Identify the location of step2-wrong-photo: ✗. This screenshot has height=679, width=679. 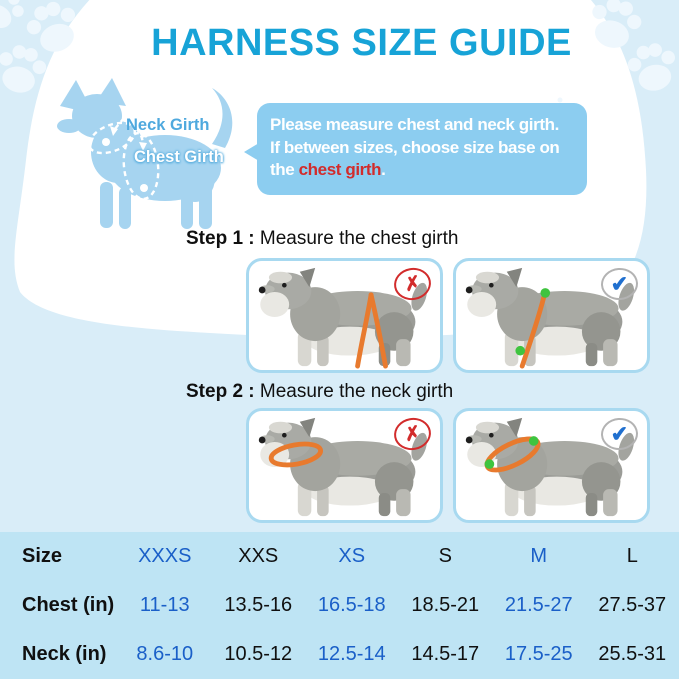
(344, 465).